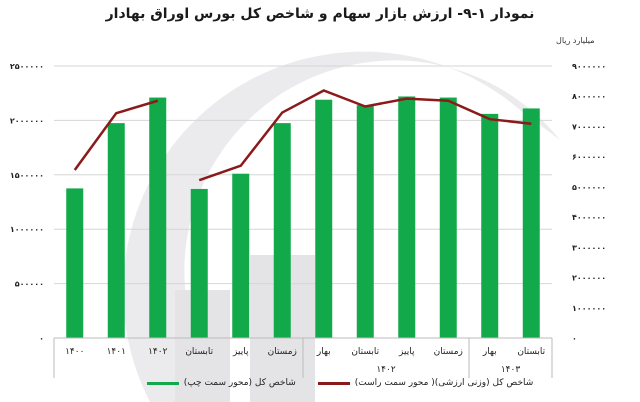 This screenshot has height=402, width=640. What do you see at coordinates (589, 157) in the screenshot?
I see `right-axis-tick: ۶۰۰۰۰۰۰` at bounding box center [589, 157].